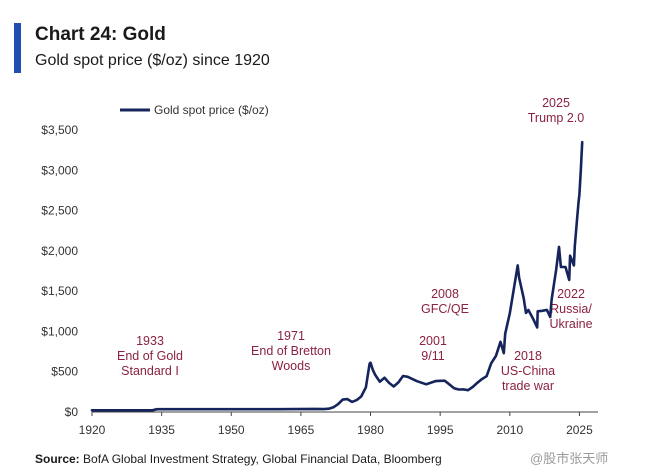  What do you see at coordinates (100, 34) in the screenshot?
I see `chart-title: Chart 24: Gold` at bounding box center [100, 34].